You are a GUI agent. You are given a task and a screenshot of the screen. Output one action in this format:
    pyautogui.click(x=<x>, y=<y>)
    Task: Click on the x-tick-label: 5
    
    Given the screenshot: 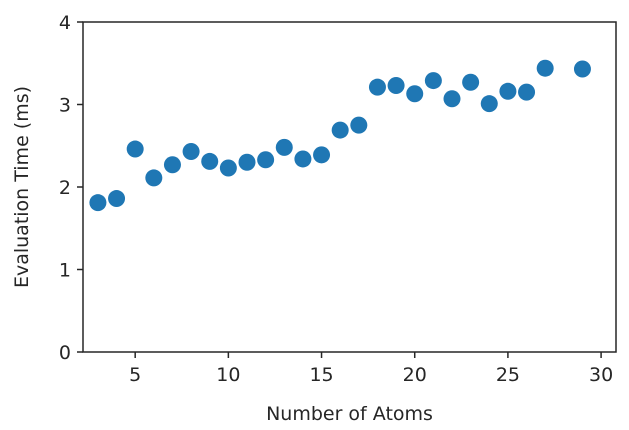 What is the action you would take?
    pyautogui.click(x=135, y=375)
    